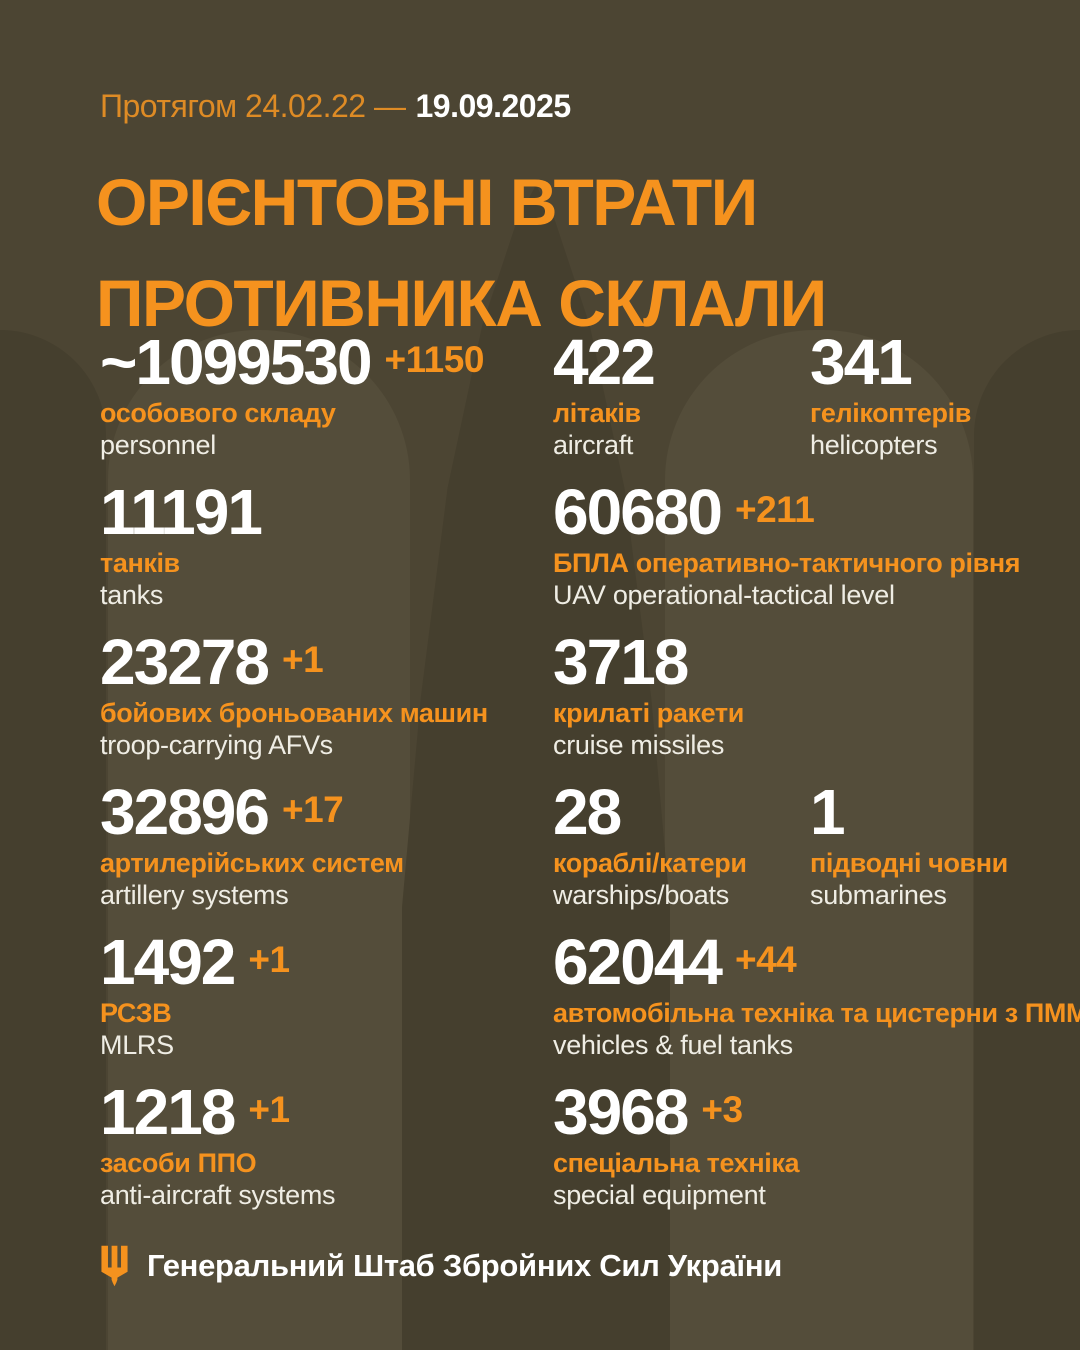 Image resolution: width=1080 pixels, height=1350 pixels. I want to click on stat-label-en: artillery systems, so click(194, 895).